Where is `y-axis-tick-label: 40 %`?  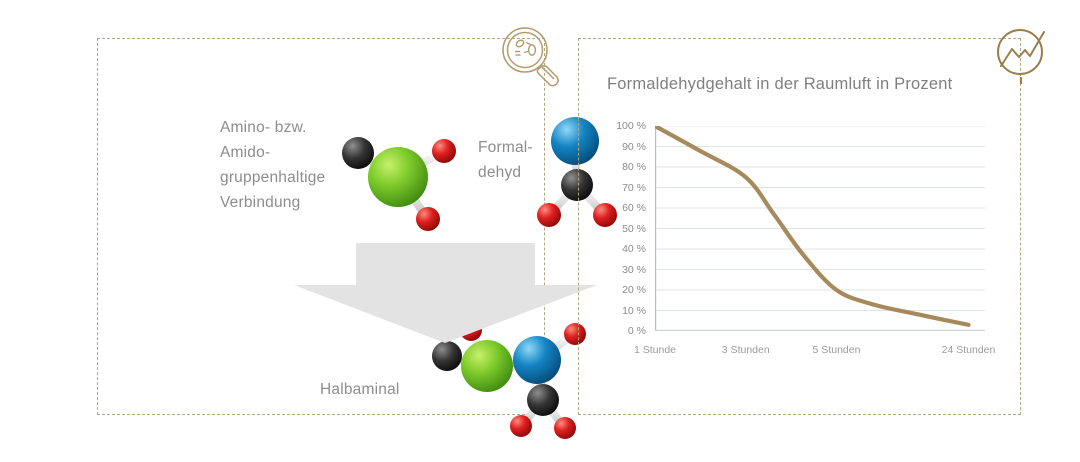 y-axis-tick-label: 40 % is located at coordinates (634, 249).